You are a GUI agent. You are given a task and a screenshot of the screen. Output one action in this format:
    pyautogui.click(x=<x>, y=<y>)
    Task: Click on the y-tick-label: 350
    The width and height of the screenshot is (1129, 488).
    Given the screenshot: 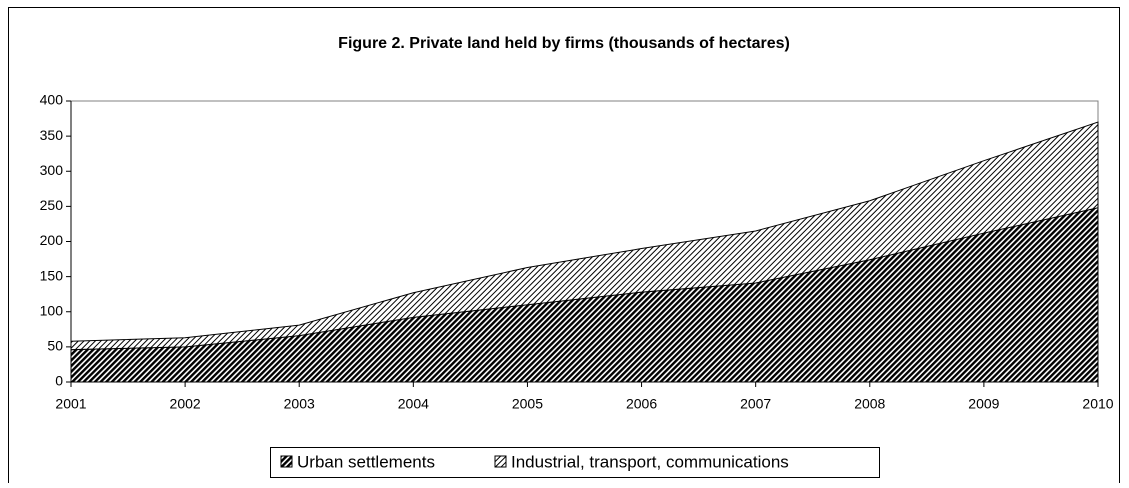 What is the action you would take?
    pyautogui.click(x=52, y=135)
    